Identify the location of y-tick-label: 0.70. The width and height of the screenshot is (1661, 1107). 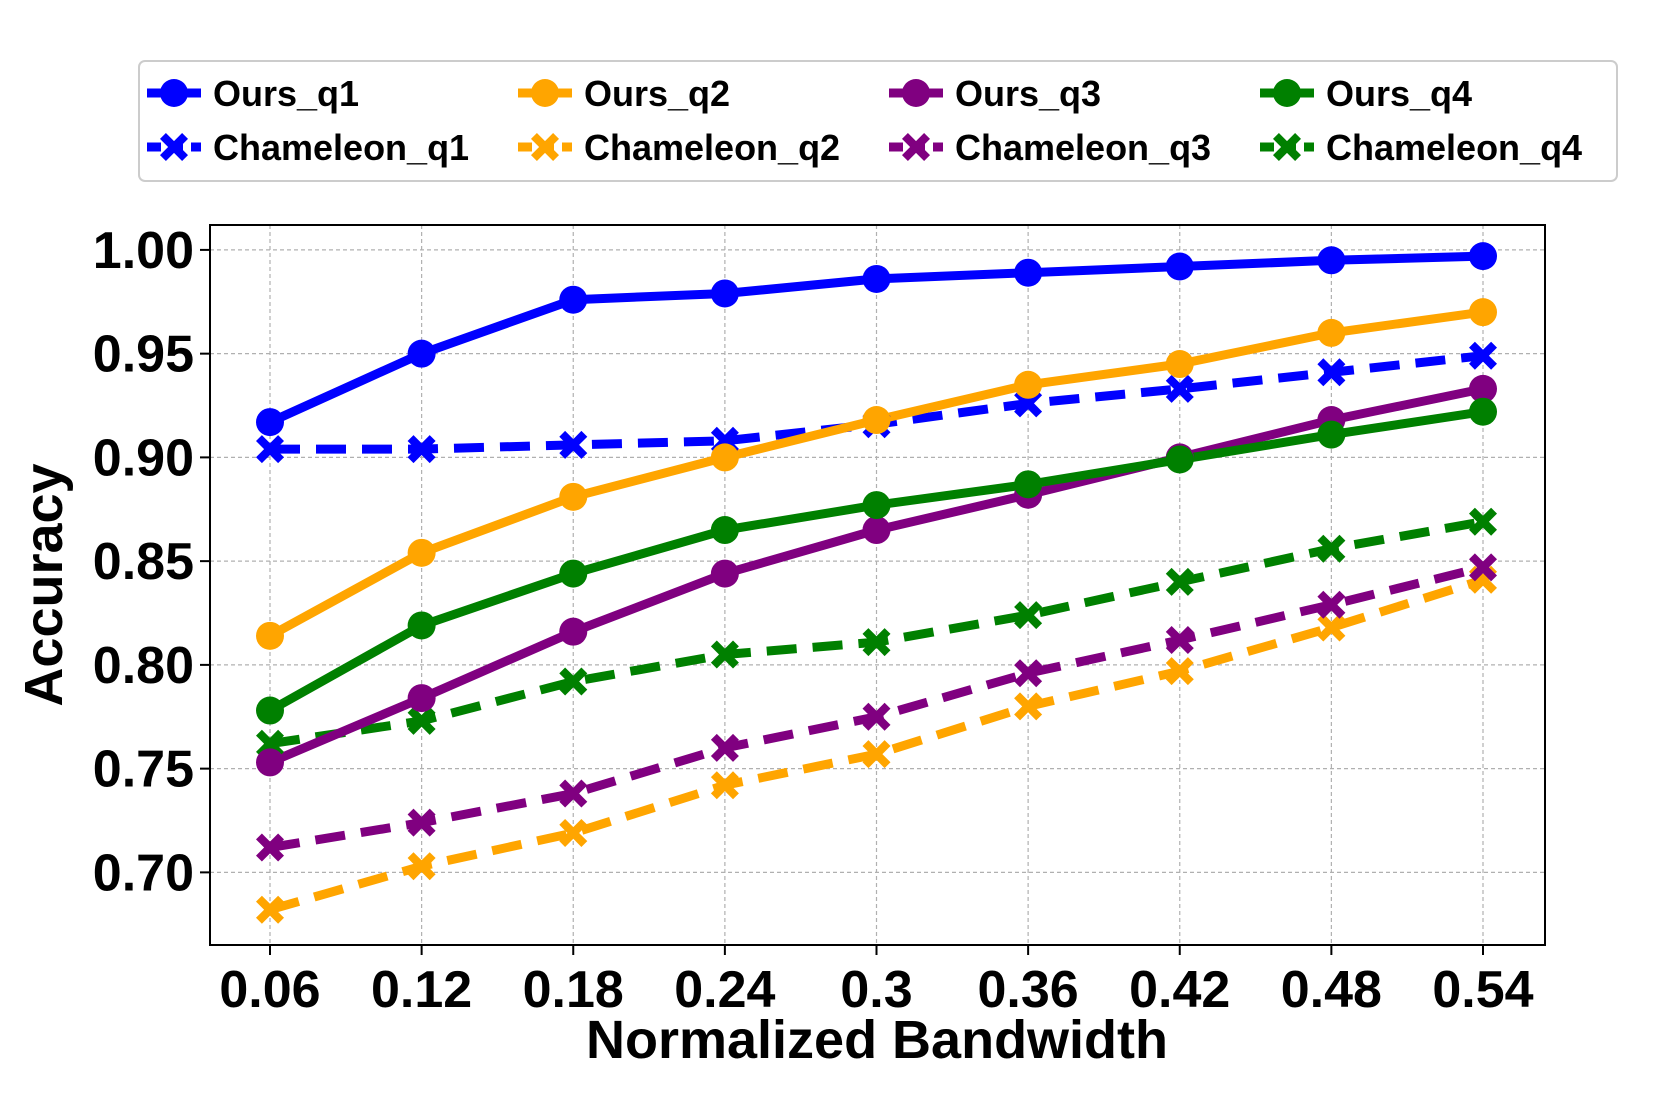
(143, 873).